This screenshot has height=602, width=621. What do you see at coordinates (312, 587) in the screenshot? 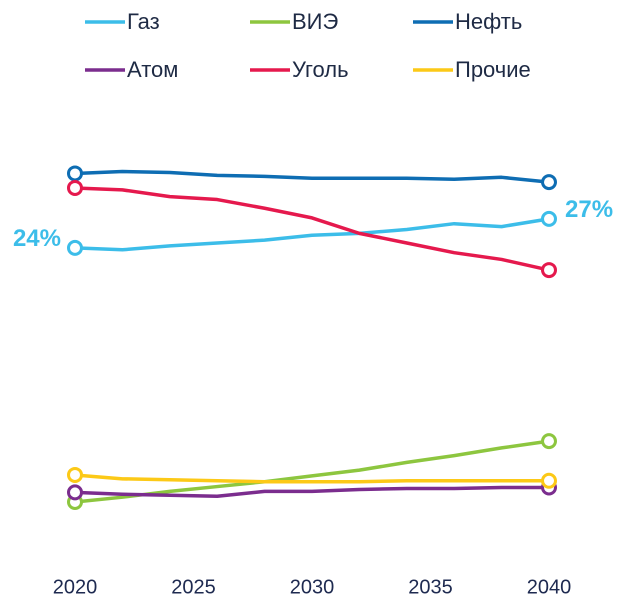
I see `x-tick-label: 2030` at bounding box center [312, 587].